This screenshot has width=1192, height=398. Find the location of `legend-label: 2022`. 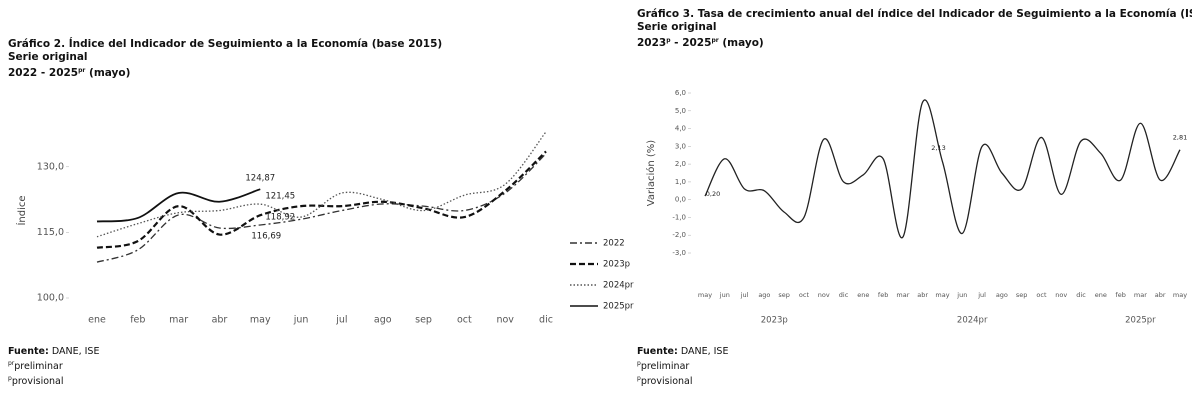

legend-label: 2022 is located at coordinates (614, 244).